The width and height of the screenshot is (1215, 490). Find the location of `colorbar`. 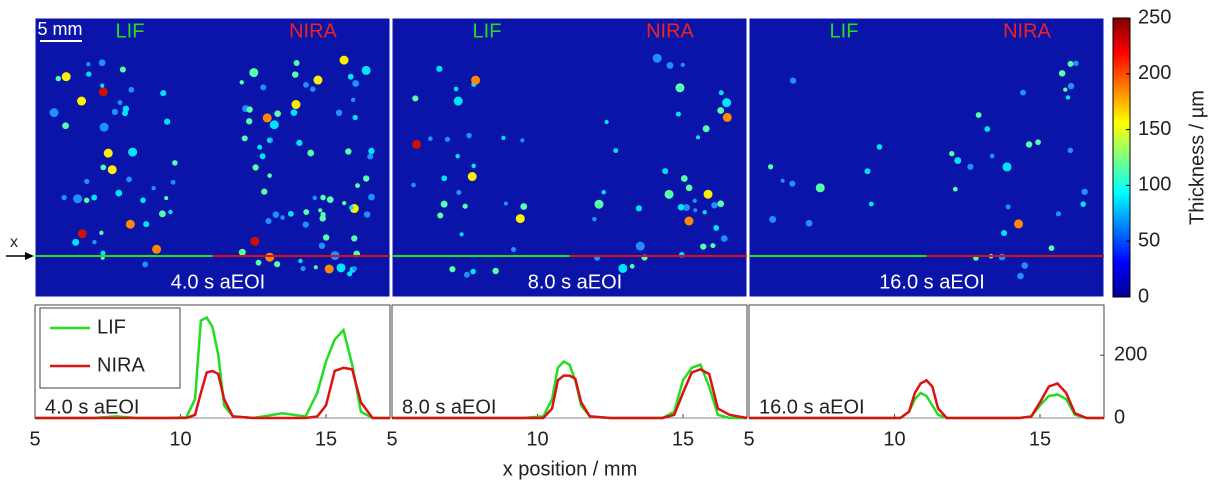

colorbar is located at coordinates (1121, 157).